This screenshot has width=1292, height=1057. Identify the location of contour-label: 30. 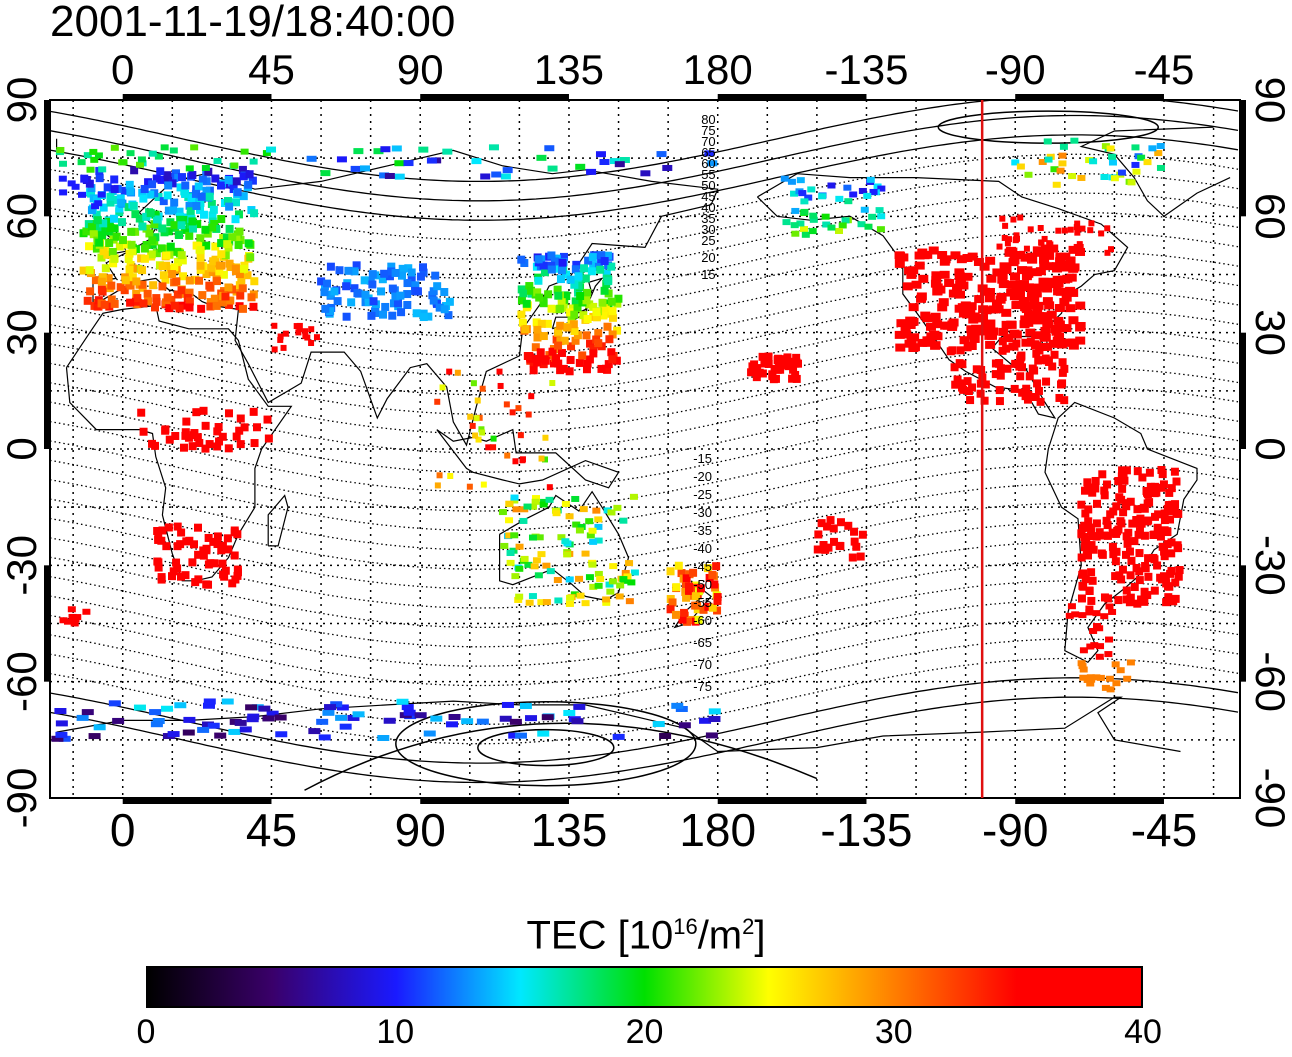
(708, 229).